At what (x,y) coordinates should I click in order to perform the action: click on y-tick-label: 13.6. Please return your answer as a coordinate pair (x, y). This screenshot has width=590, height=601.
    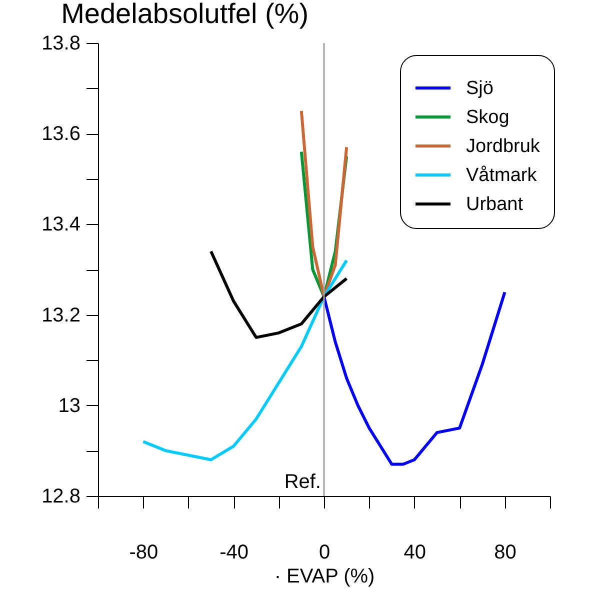
    Looking at the image, I should click on (61, 134).